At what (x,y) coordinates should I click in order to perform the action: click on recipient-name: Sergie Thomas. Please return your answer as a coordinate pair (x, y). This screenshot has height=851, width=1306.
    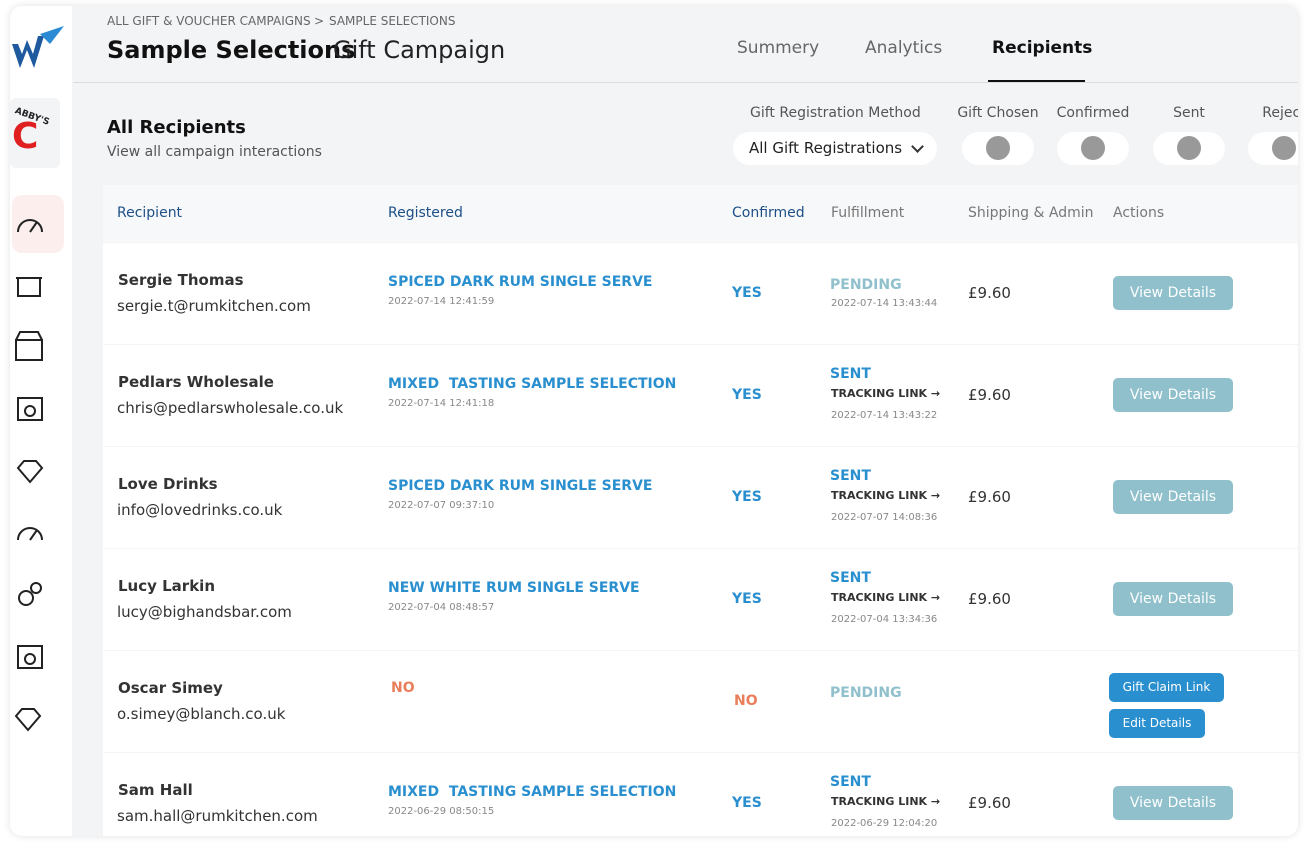
    Looking at the image, I should click on (181, 280).